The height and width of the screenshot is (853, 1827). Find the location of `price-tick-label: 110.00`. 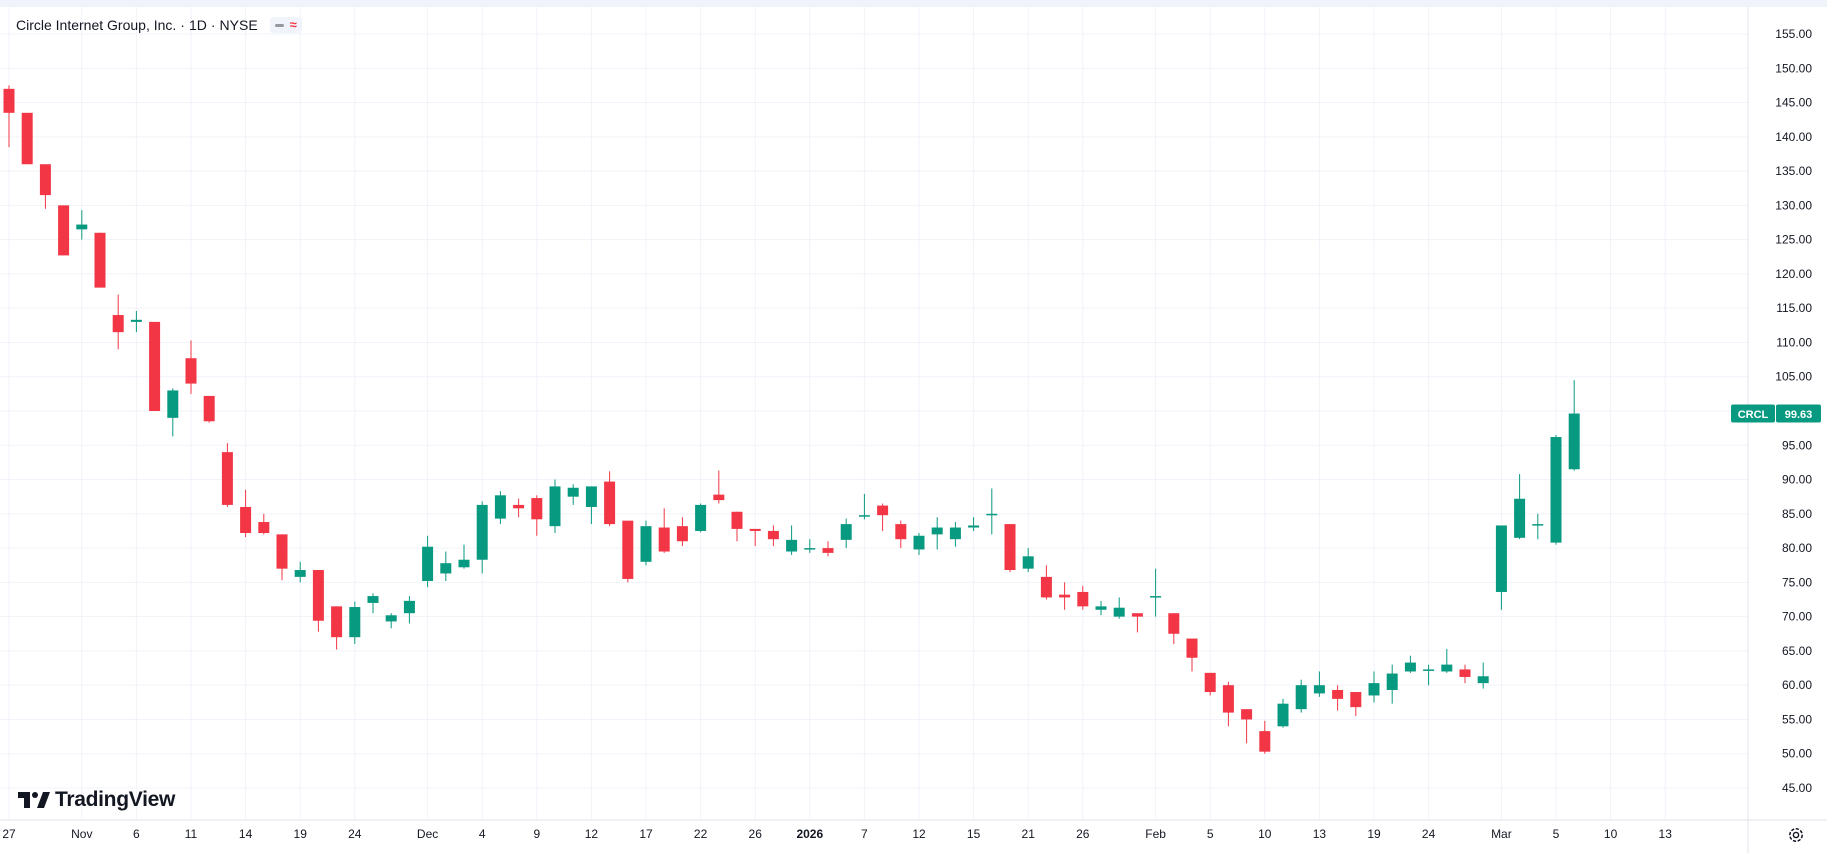

price-tick-label: 110.00 is located at coordinates (1794, 342).